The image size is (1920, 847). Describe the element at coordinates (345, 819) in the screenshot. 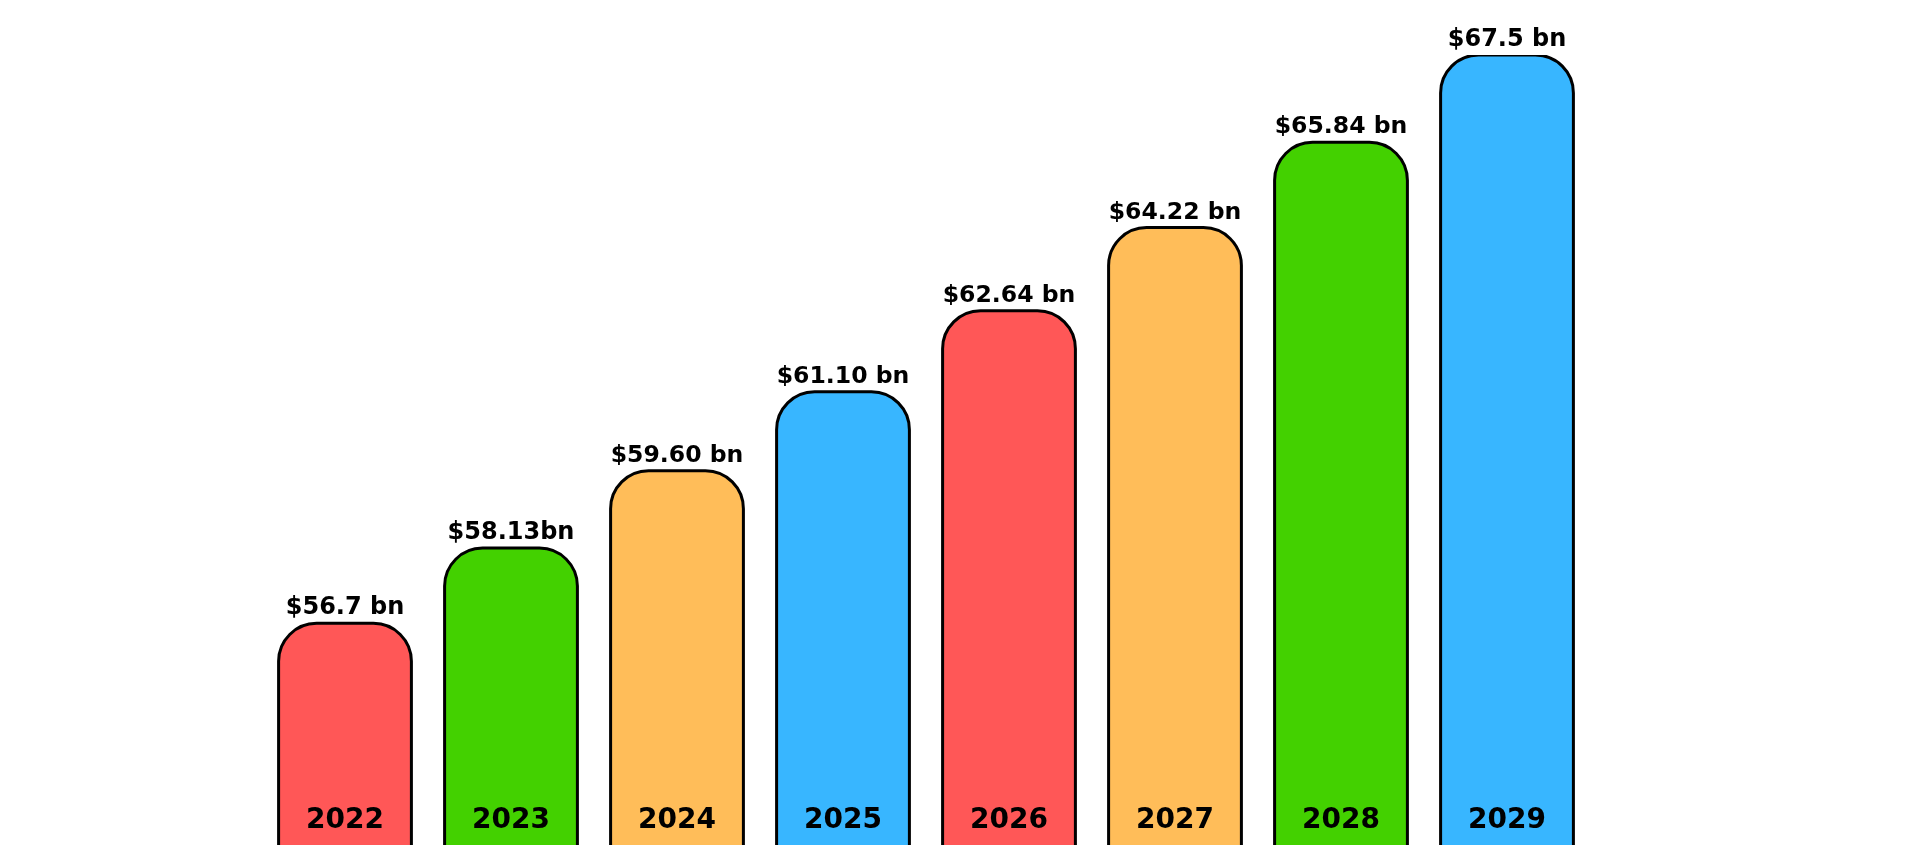

I see `x-tick-label: 2022` at that location.